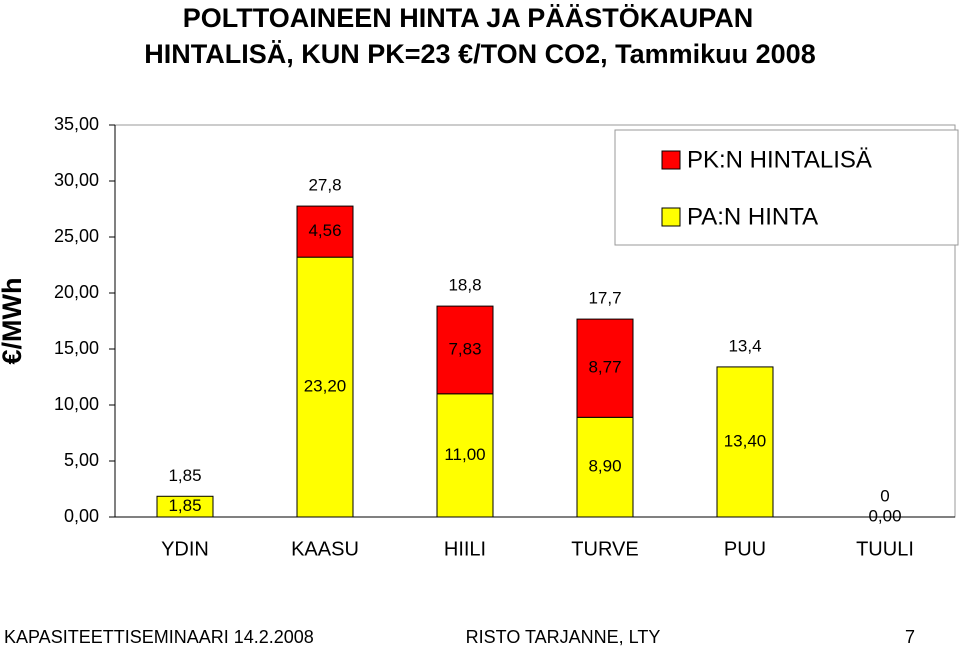 The height and width of the screenshot is (649, 960). I want to click on y-tick-label: 10,00, so click(76, 404).